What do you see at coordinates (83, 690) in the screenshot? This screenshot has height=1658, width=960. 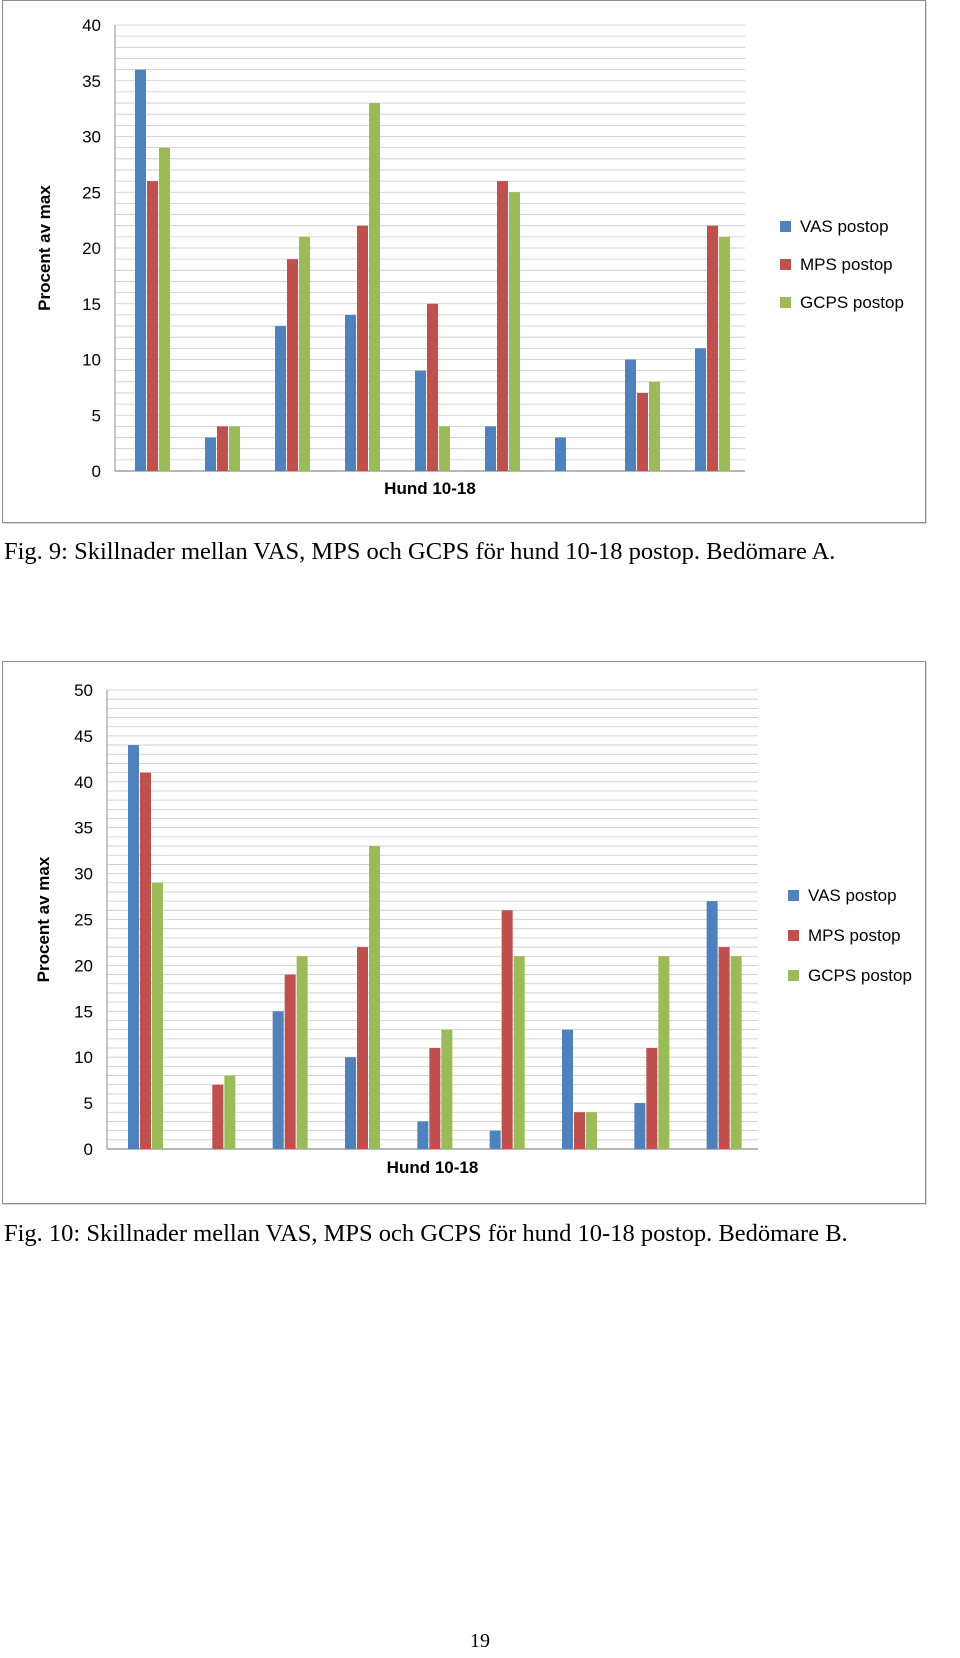 I see `y-tick-label: 50` at bounding box center [83, 690].